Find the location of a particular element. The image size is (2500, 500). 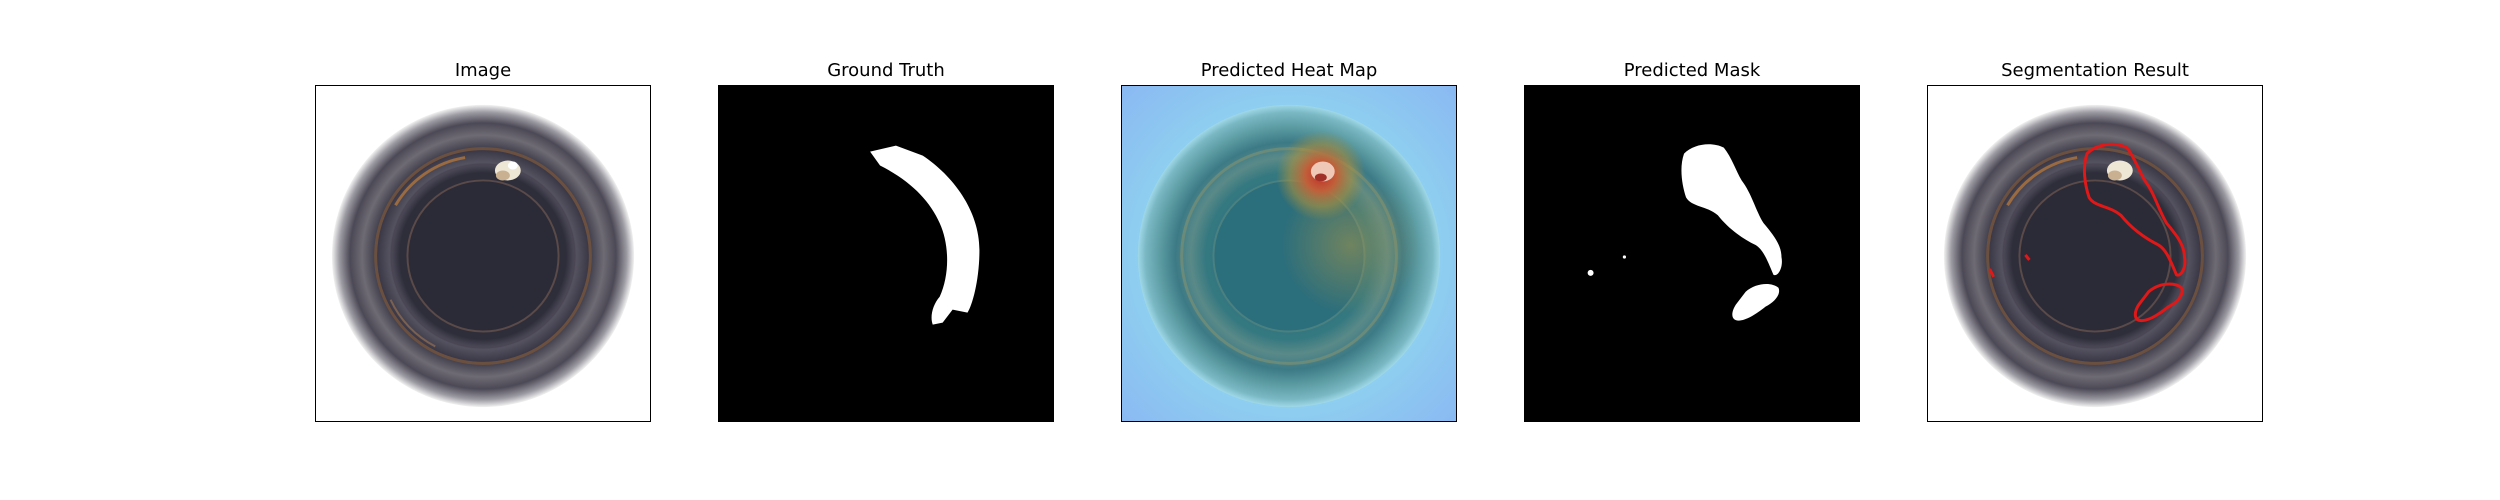

segmentation-frame is located at coordinates (2095, 253).